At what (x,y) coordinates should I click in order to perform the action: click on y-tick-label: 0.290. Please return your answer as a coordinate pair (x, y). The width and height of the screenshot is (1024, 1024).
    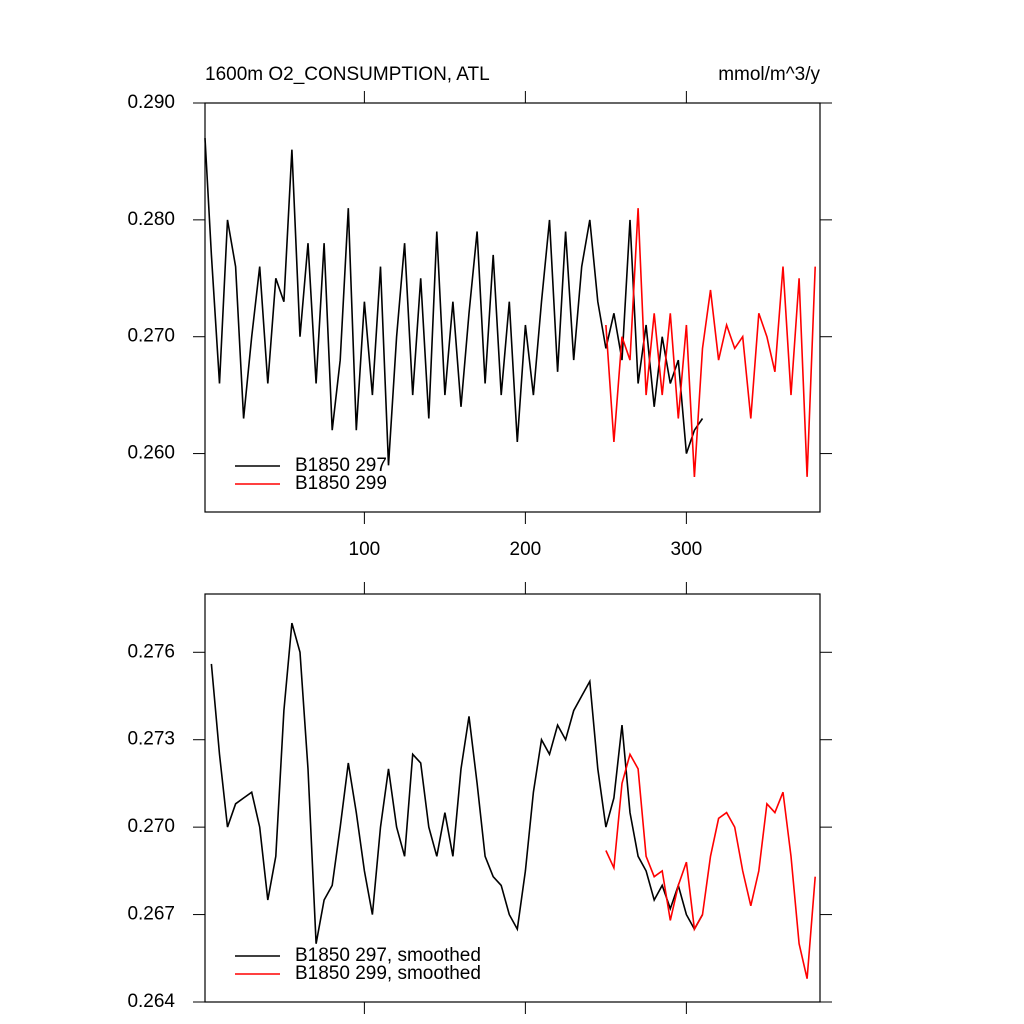
    Looking at the image, I should click on (151, 102).